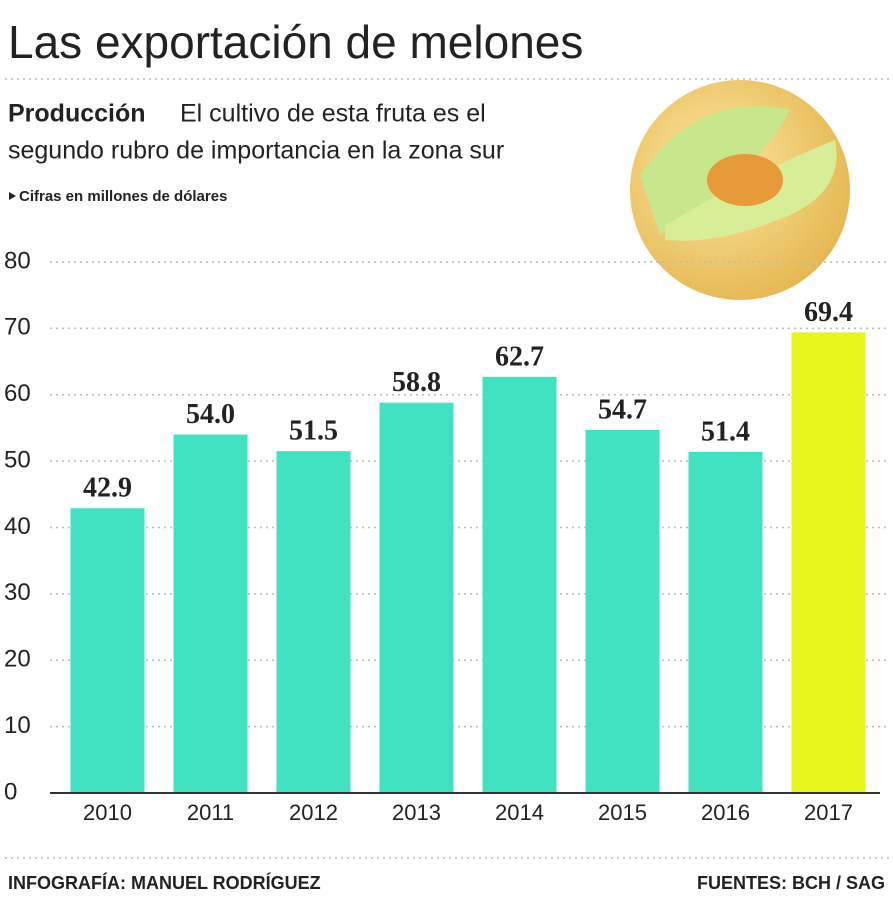 The height and width of the screenshot is (900, 893). I want to click on subtitle: El cultivo de esta fruta es el, so click(333, 114).